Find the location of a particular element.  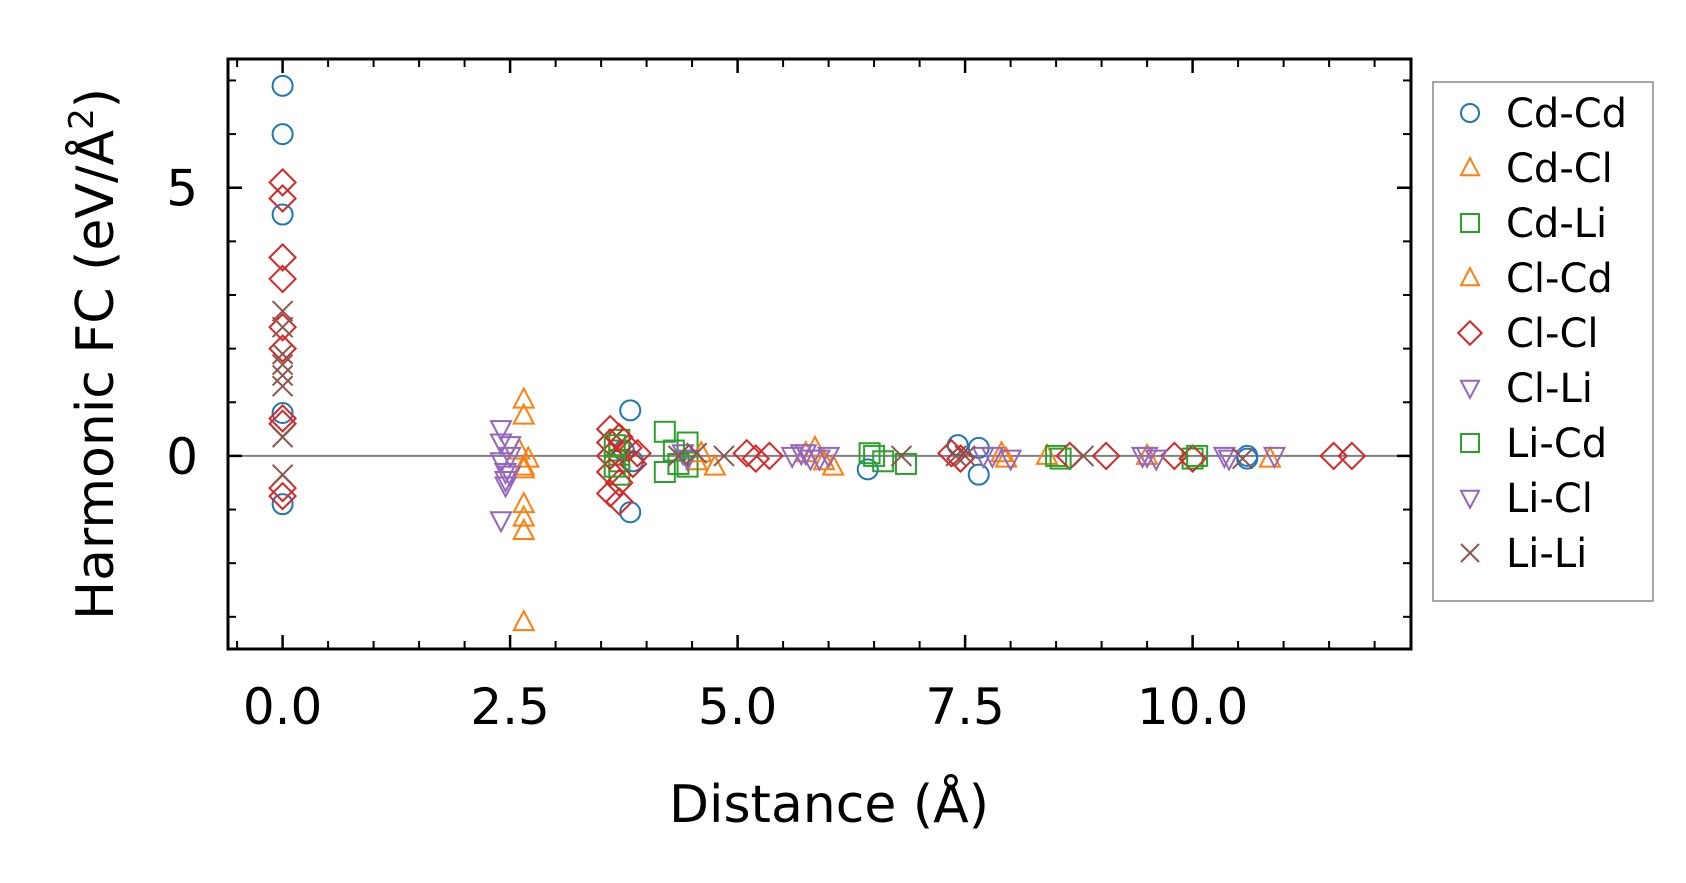

legend-label: Li-Cd is located at coordinates (1556, 444).